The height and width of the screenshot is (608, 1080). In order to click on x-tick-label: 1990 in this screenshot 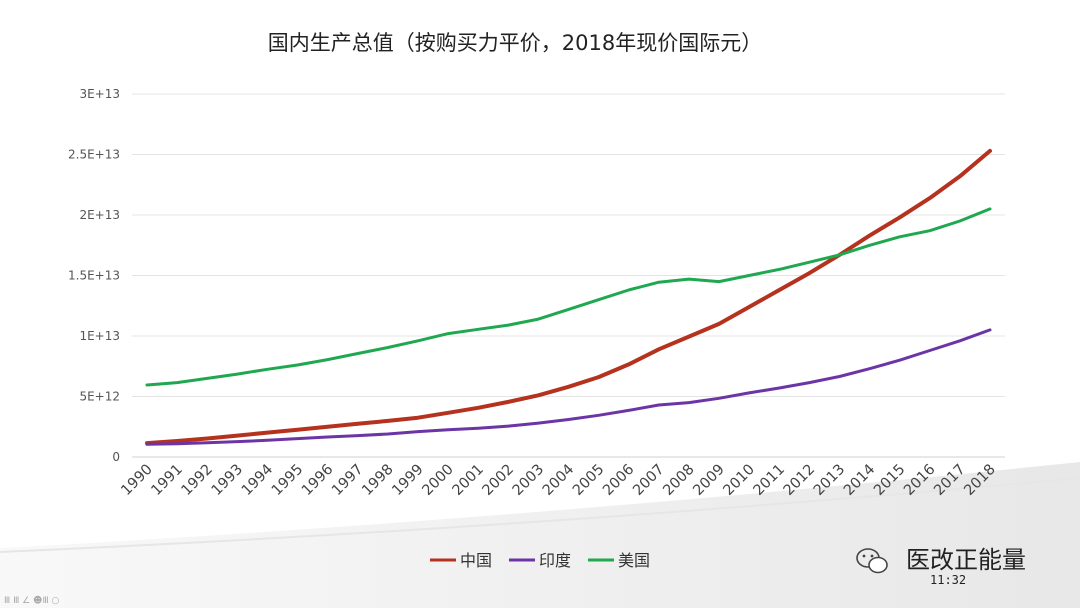, I will do `click(136, 480)`.